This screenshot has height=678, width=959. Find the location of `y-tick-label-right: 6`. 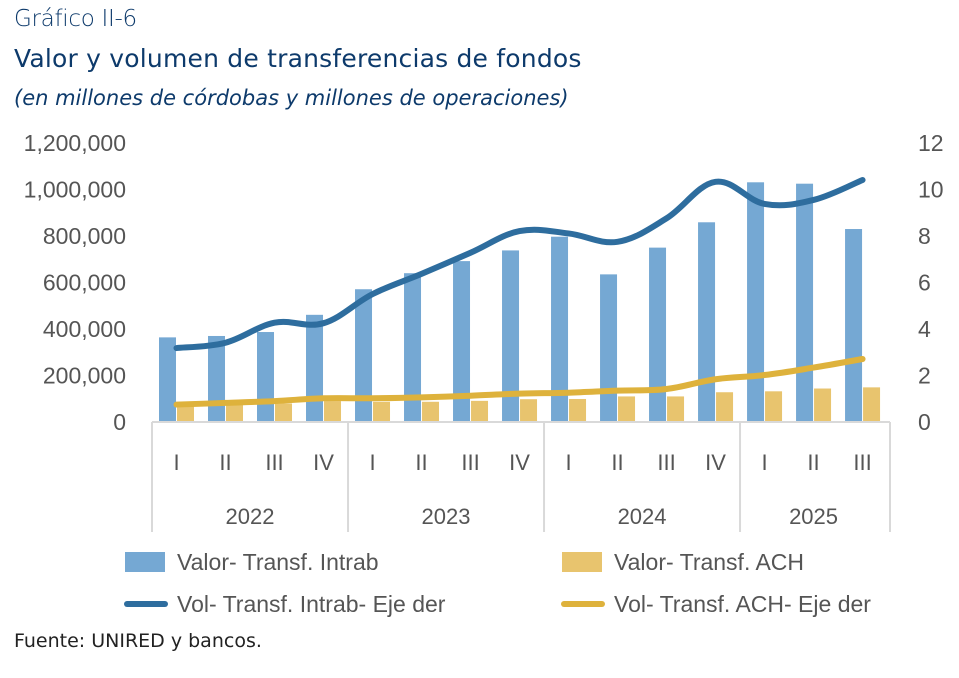

y-tick-label-right: 6 is located at coordinates (924, 283).